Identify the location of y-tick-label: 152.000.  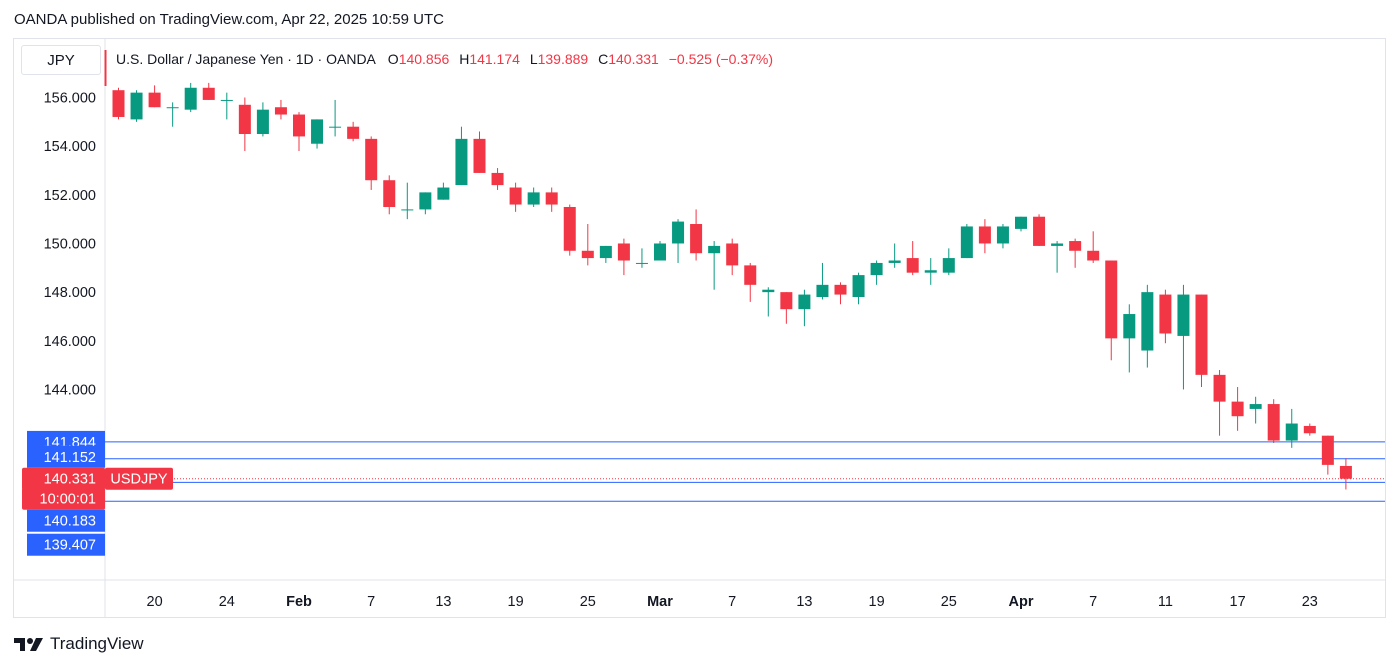
(70, 196).